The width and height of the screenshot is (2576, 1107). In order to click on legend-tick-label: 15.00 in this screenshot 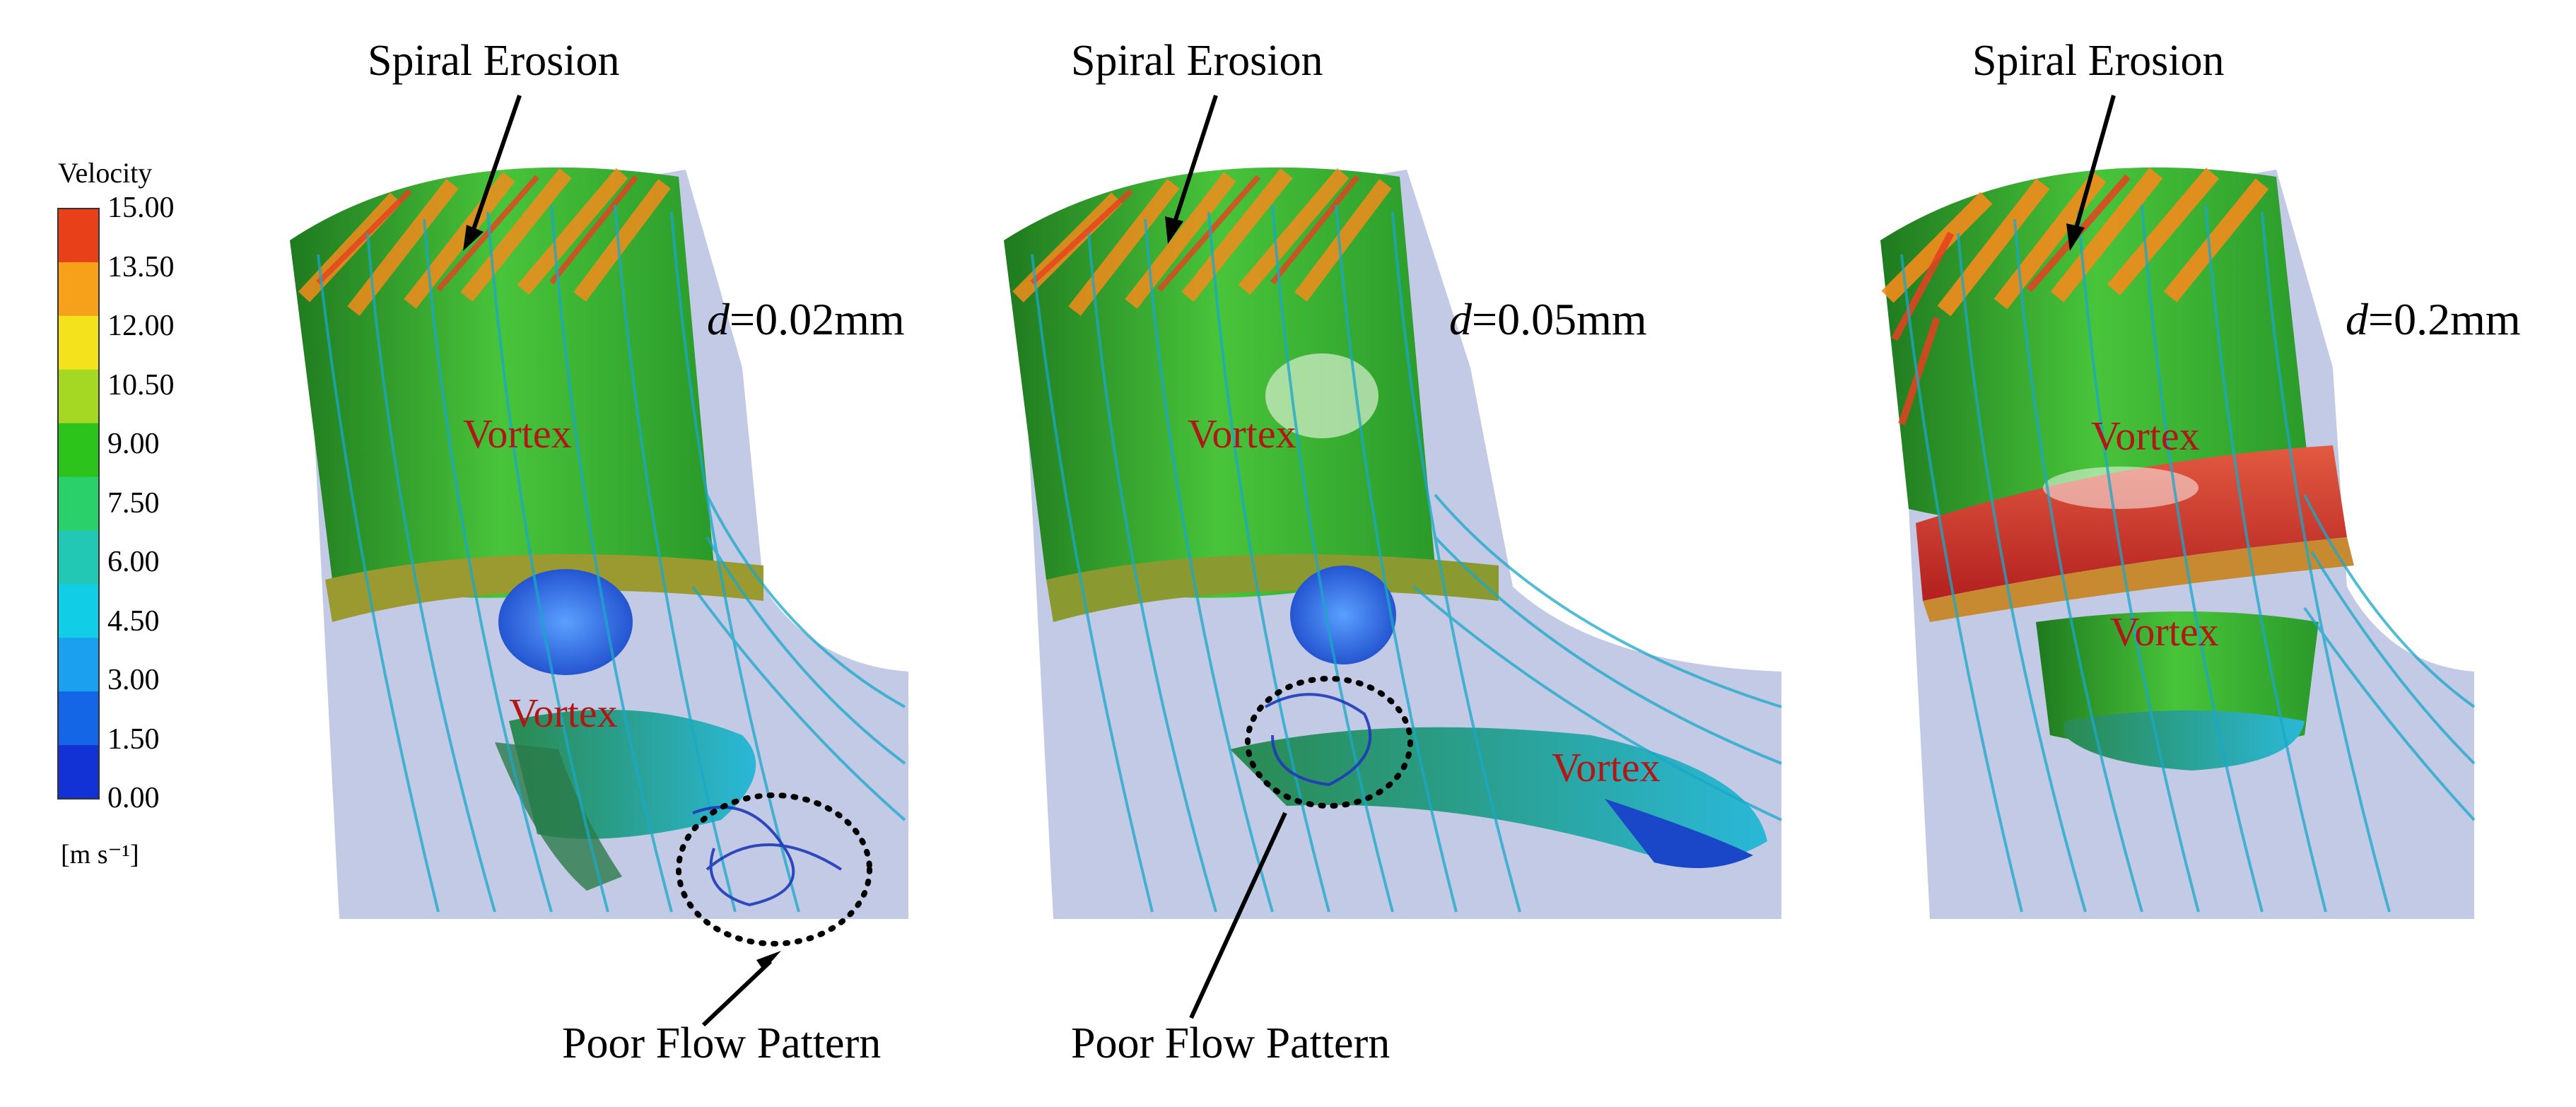, I will do `click(141, 208)`.